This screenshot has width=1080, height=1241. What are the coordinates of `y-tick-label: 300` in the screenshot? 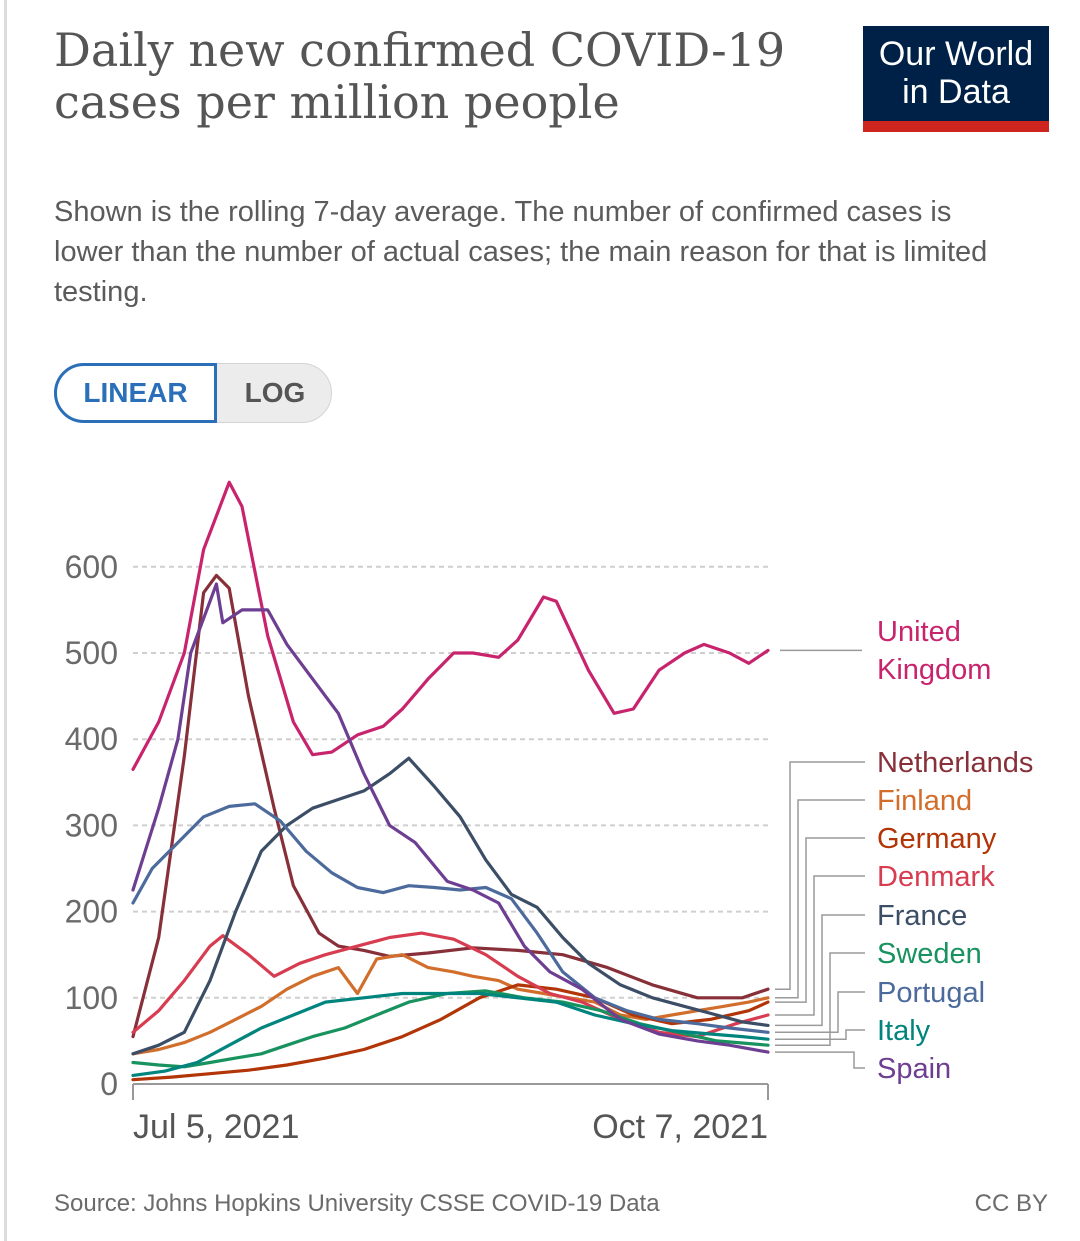 It's located at (91, 825).